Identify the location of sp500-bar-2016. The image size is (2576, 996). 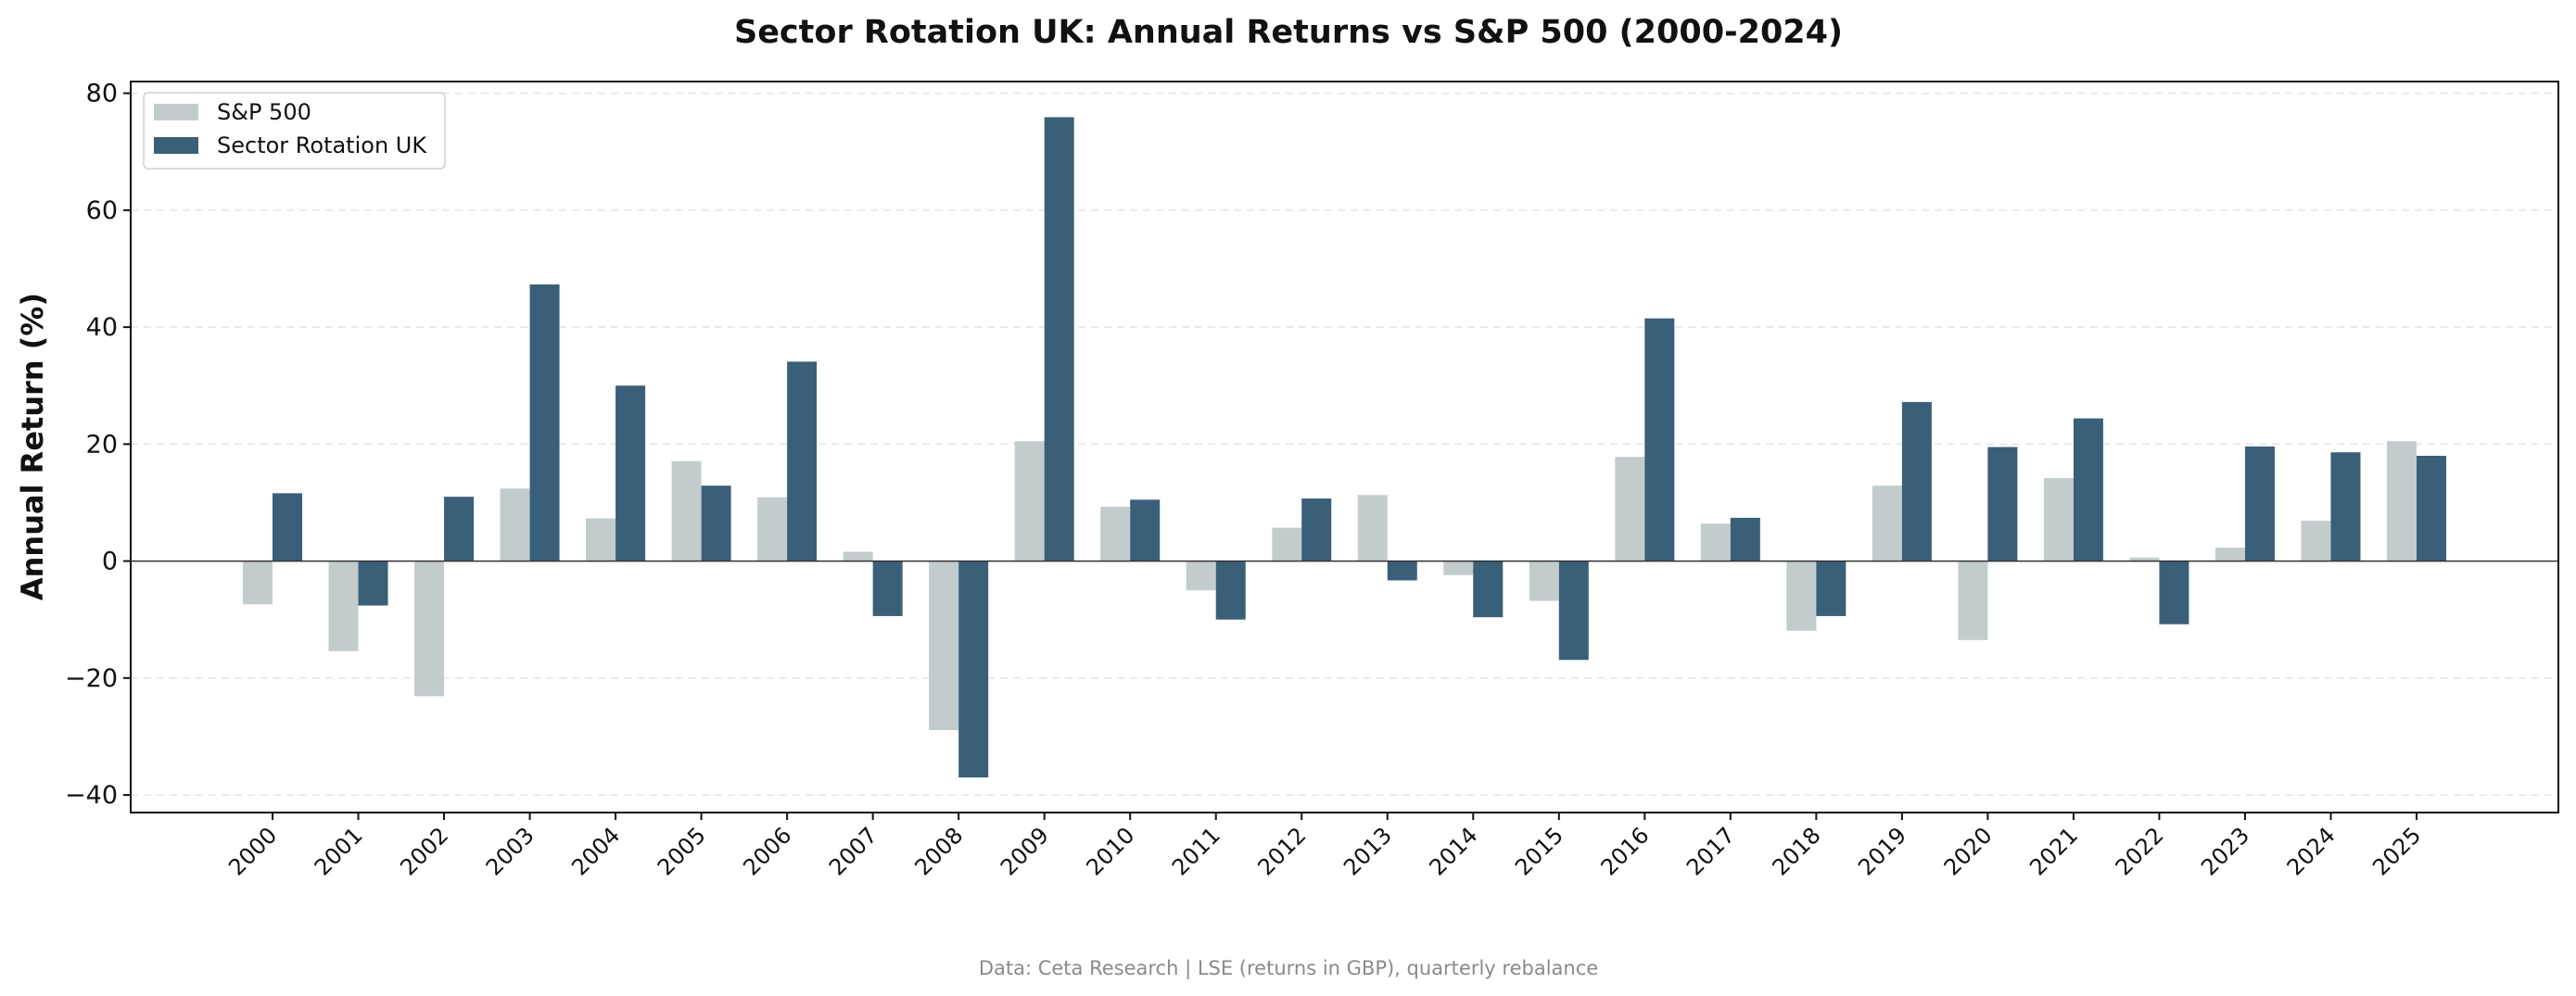
(1630, 509).